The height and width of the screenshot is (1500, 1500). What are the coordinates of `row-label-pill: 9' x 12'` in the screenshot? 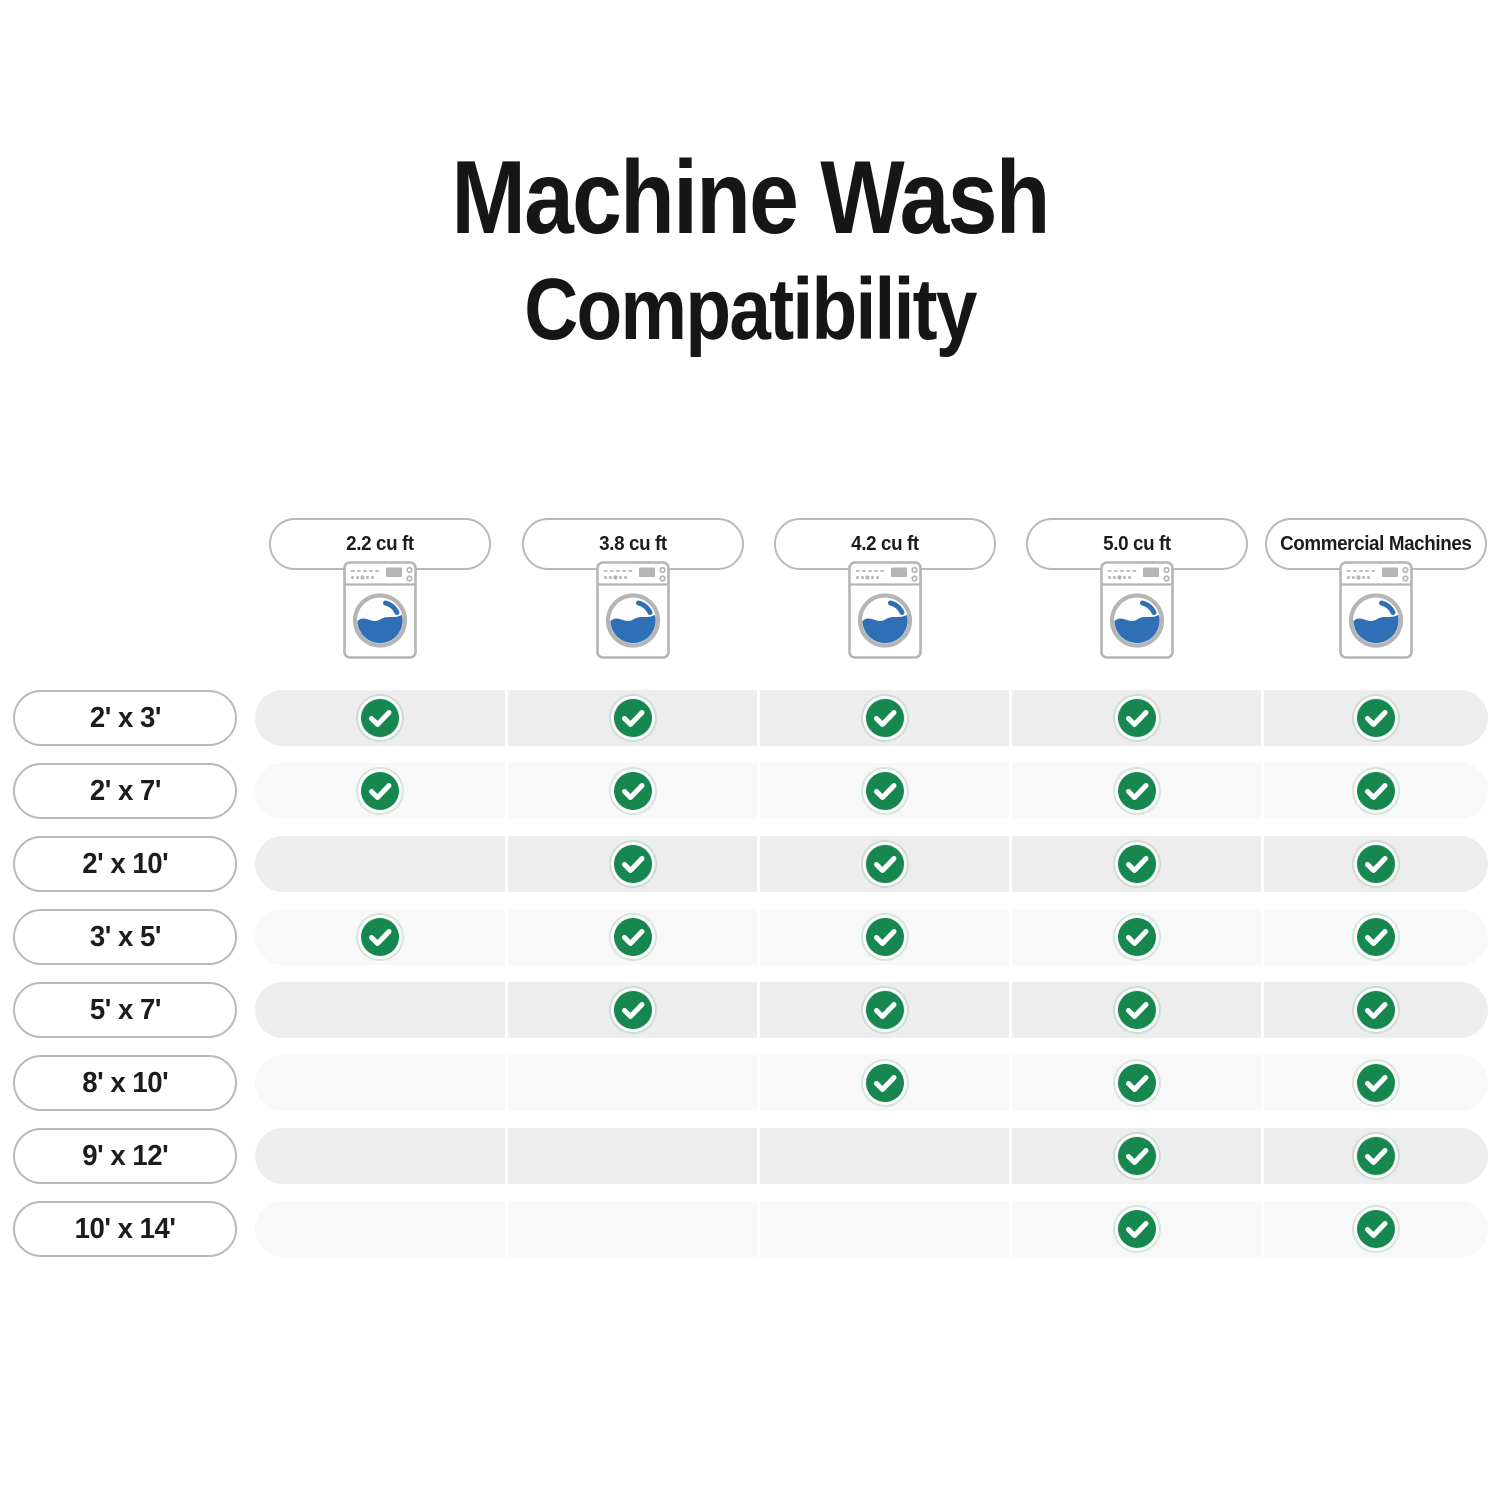 It's located at (125, 1156).